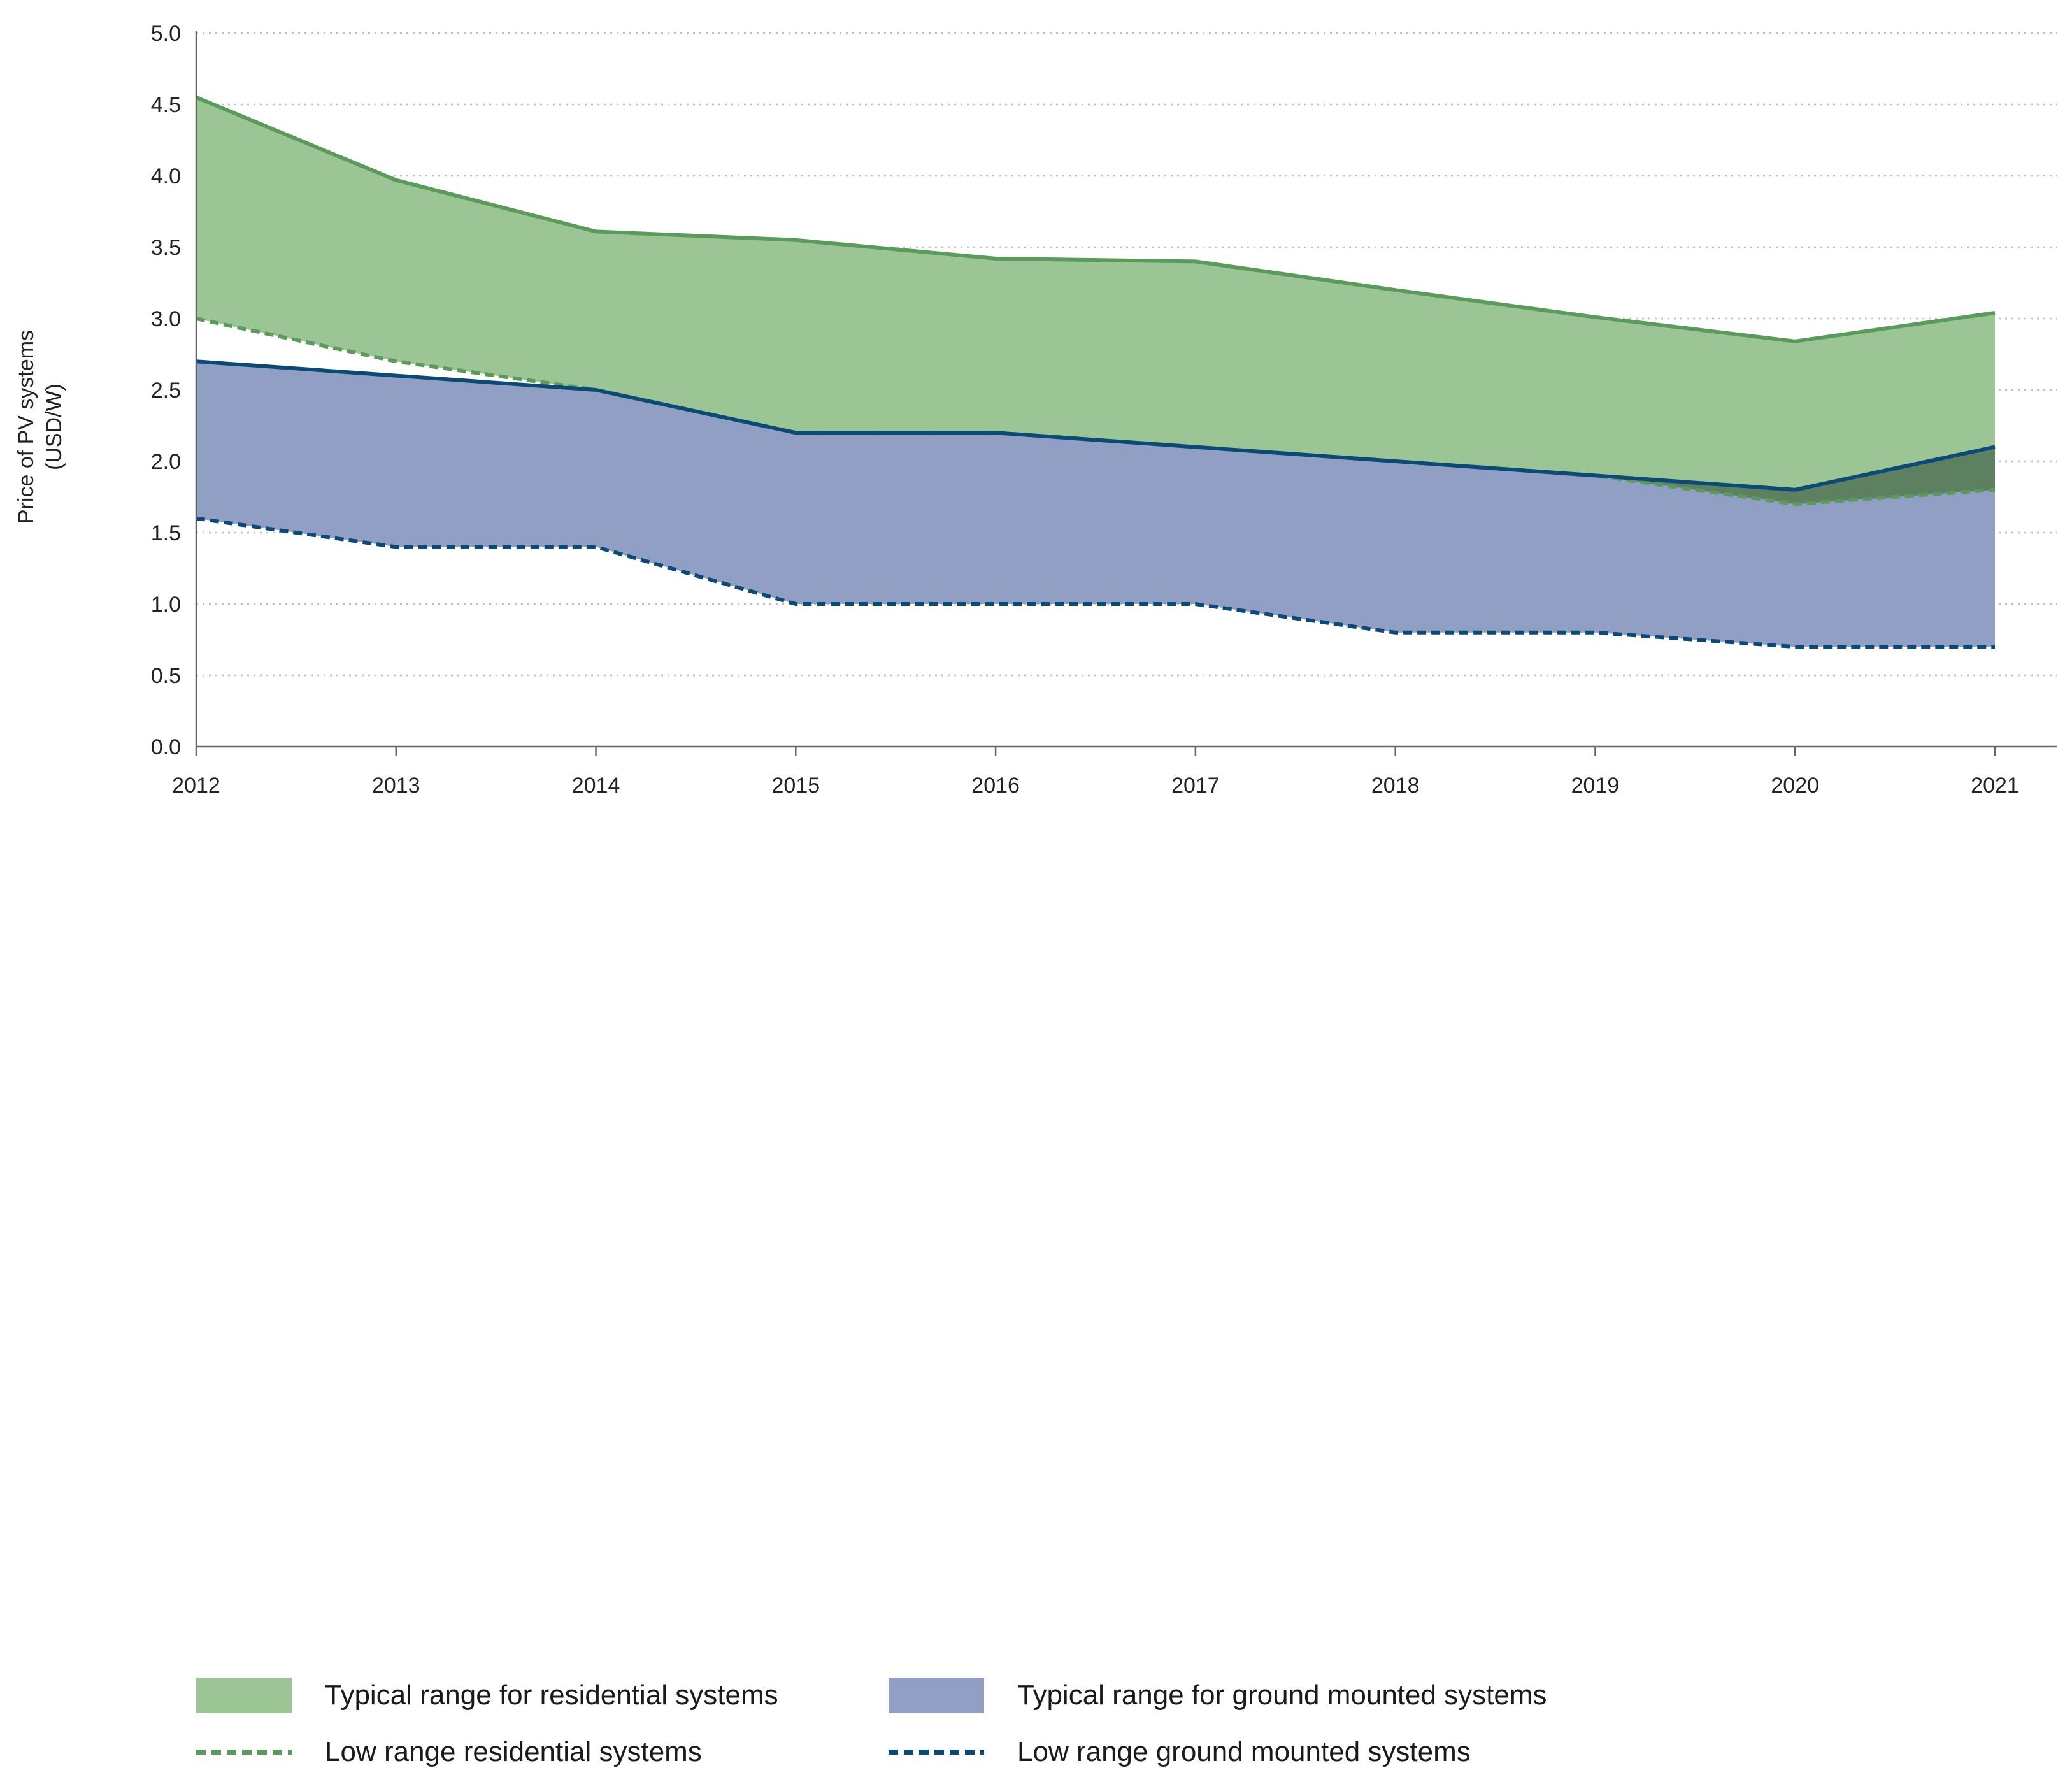 The width and height of the screenshot is (2072, 1768). Describe the element at coordinates (166, 248) in the screenshot. I see `y-tick-label-3.5: 3.5` at that location.